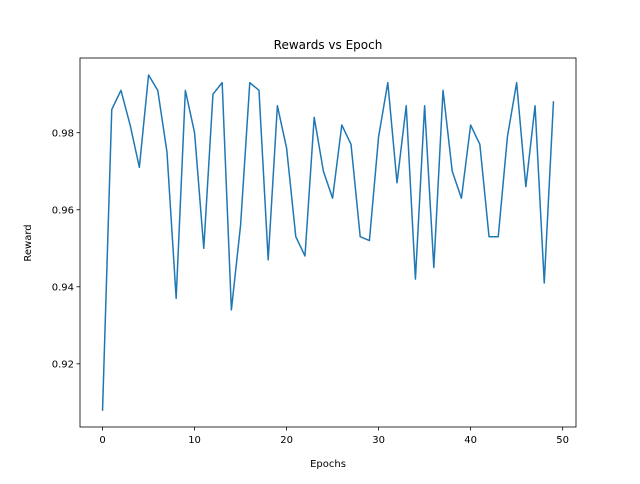 The image size is (640, 484). I want to click on y-tick-label: 0.98, so click(63, 133).